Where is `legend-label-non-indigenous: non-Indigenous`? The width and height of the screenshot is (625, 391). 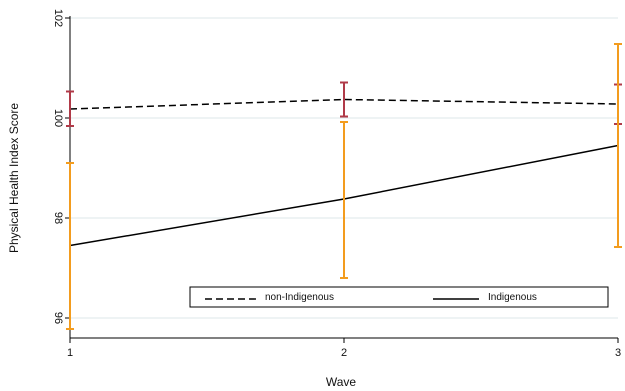
legend-label-non-indigenous: non-Indigenous is located at coordinates (299, 297).